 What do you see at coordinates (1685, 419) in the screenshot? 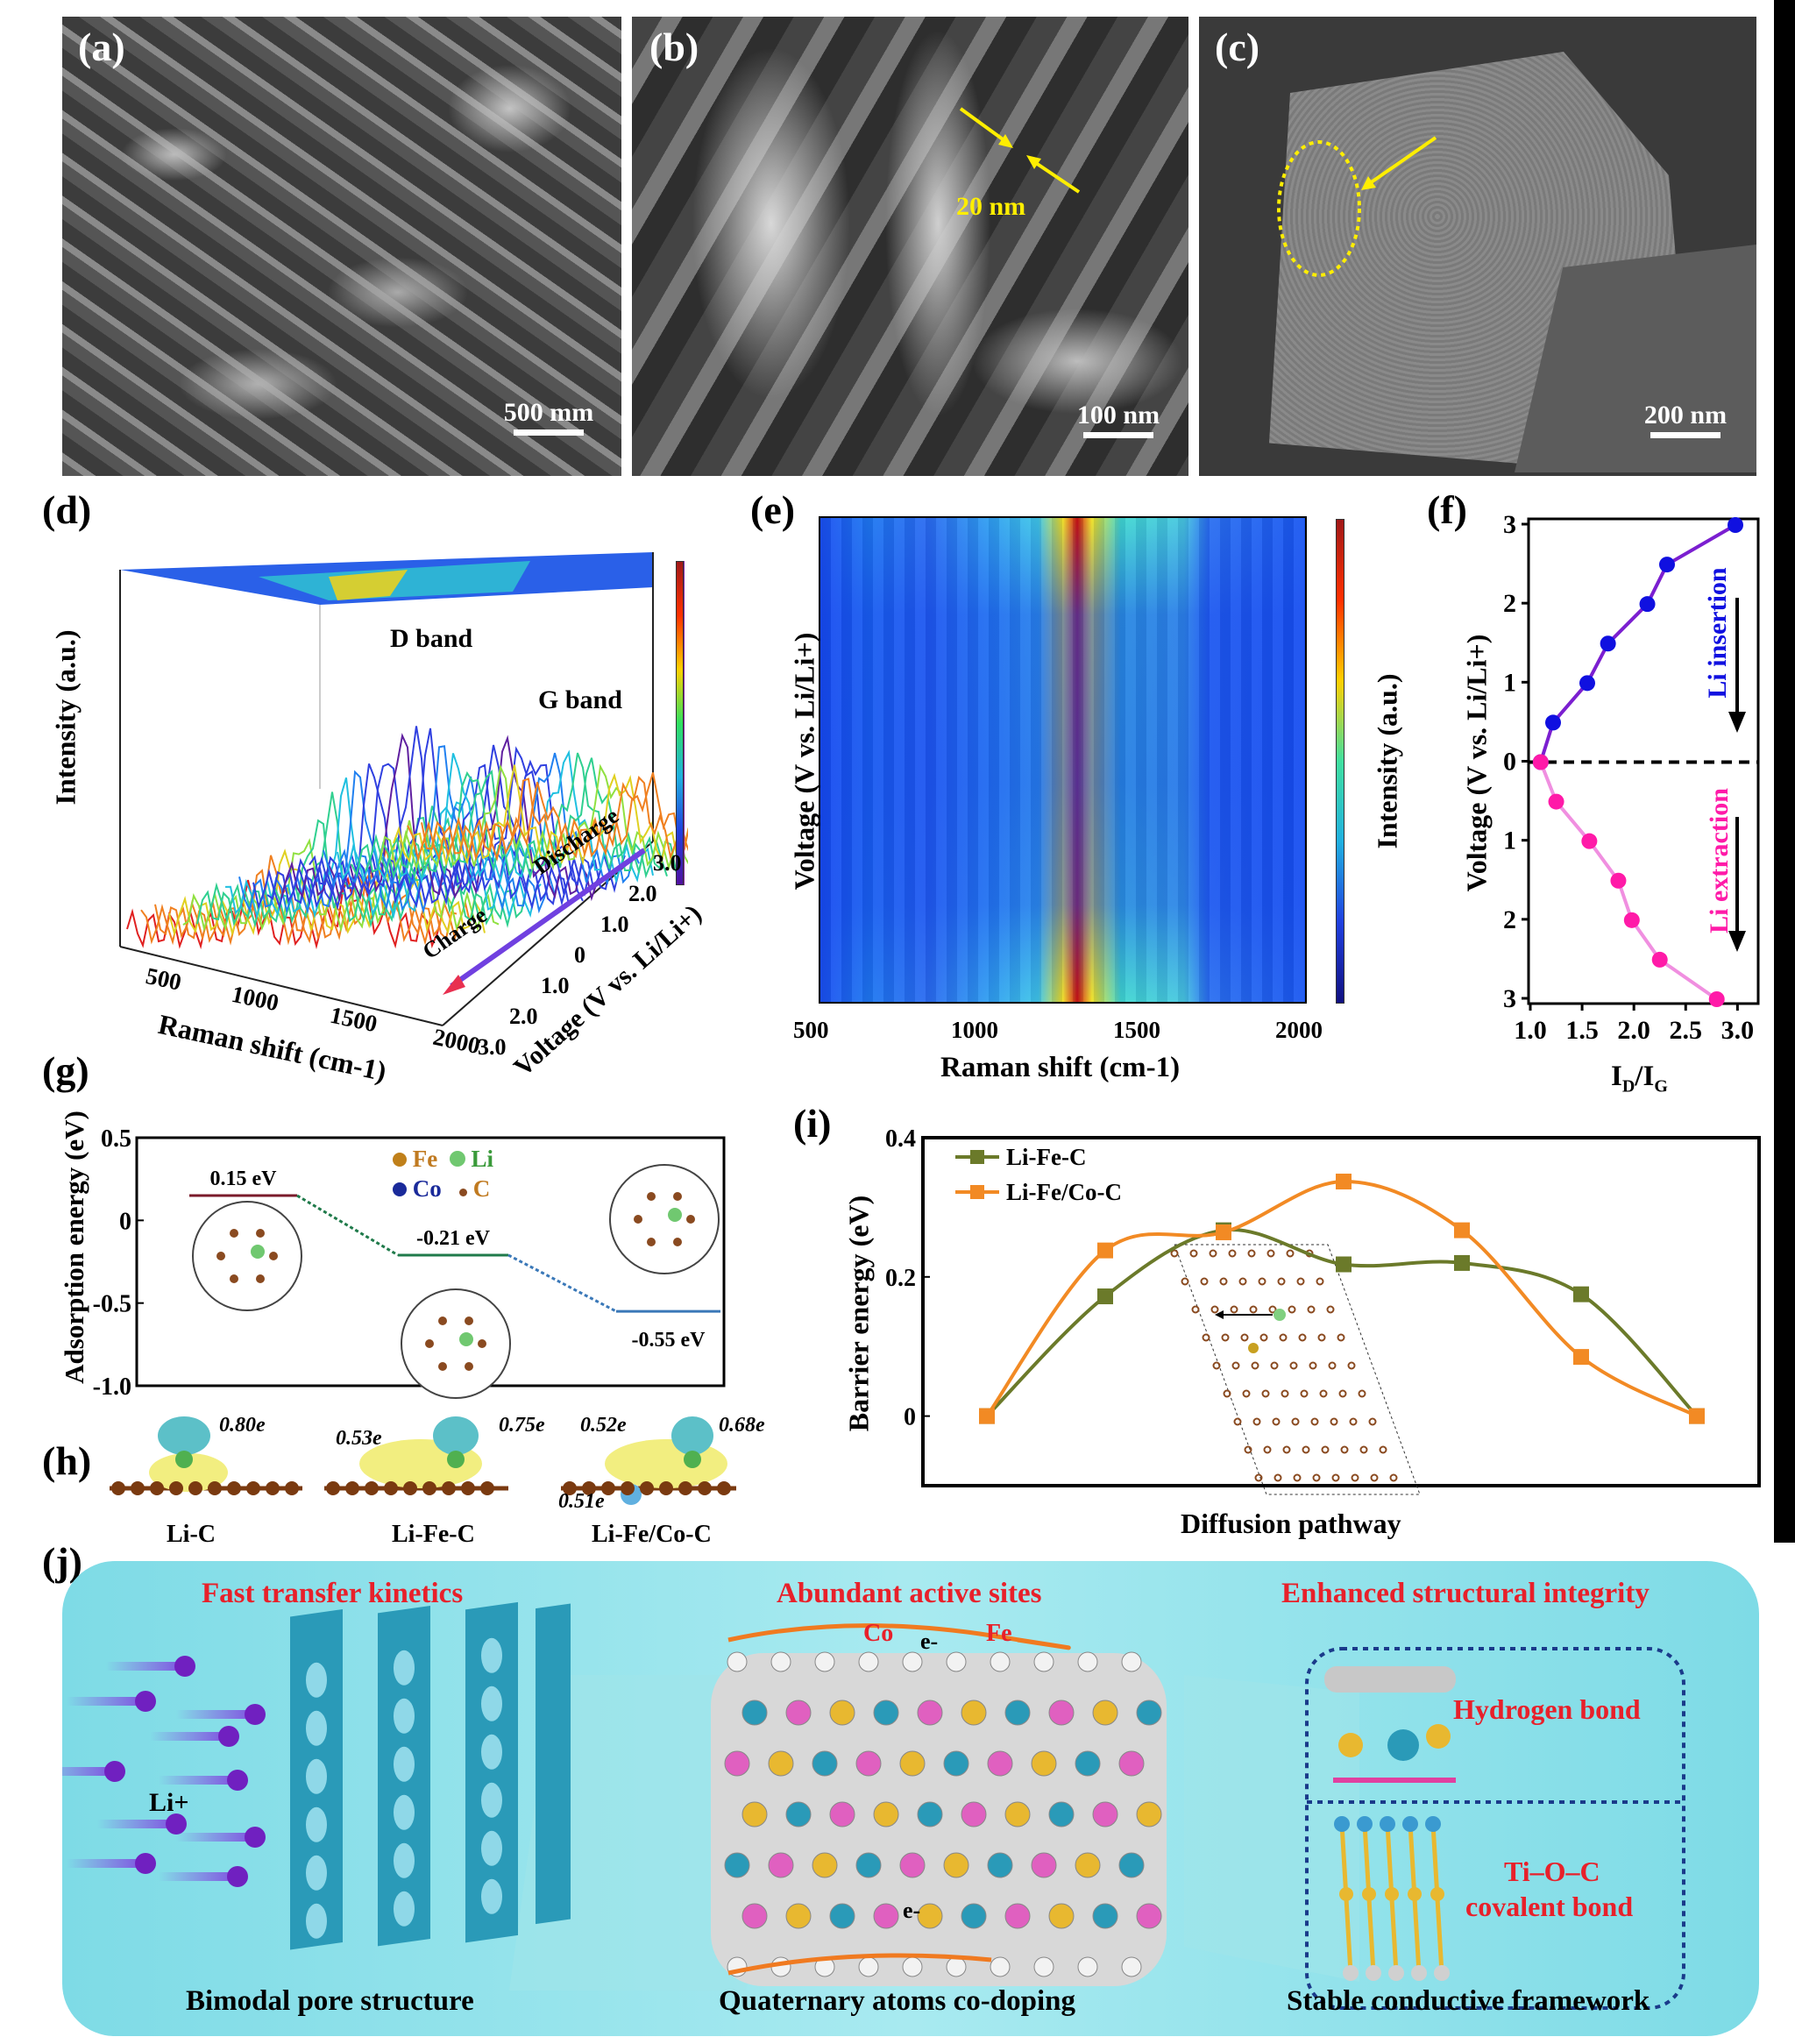
I see `scale-bar-c: 200 nm` at bounding box center [1685, 419].